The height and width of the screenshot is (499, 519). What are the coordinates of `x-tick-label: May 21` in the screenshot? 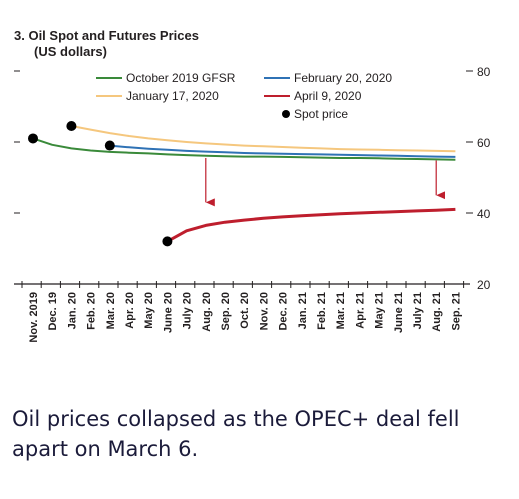 It's located at (380, 310).